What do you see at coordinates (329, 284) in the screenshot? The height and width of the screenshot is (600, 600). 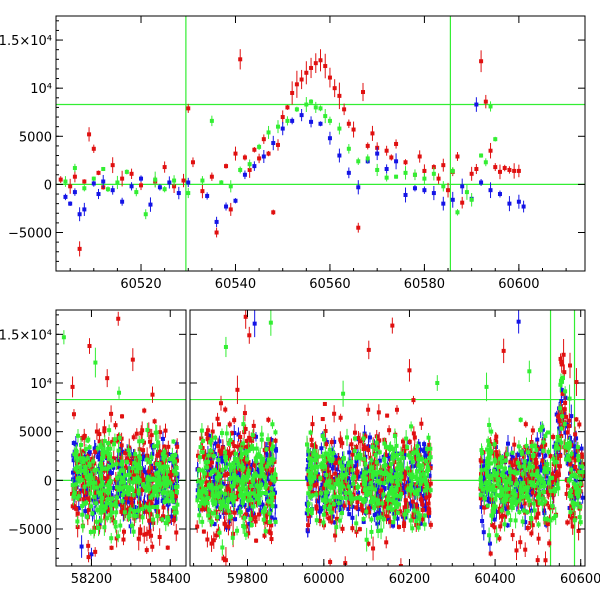 I see `top-x-tick-label: 60560` at bounding box center [329, 284].